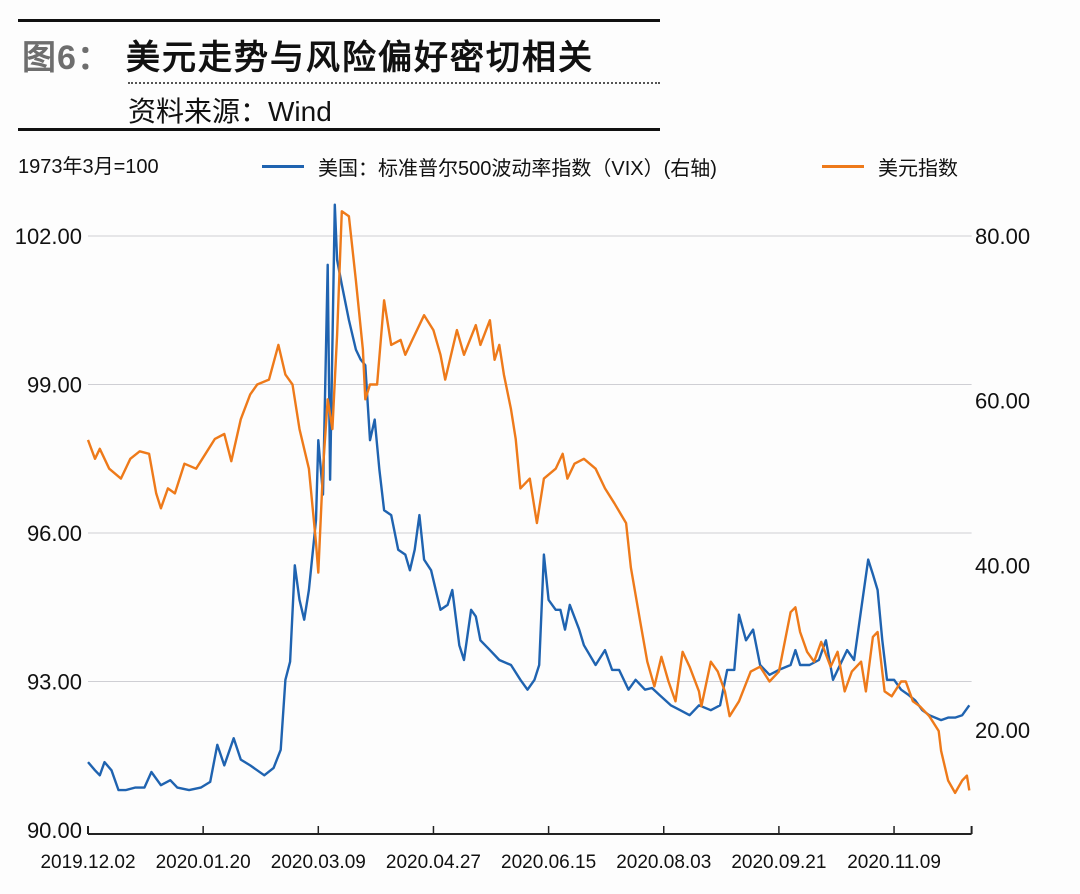  What do you see at coordinates (548, 862) in the screenshot?
I see `x-tick-label: 2020.06.15` at bounding box center [548, 862].